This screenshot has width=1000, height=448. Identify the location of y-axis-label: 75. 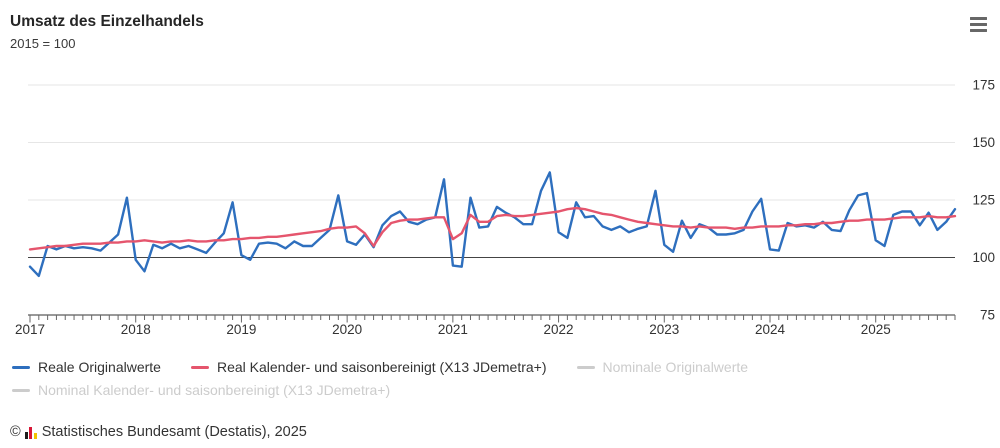
(987, 315).